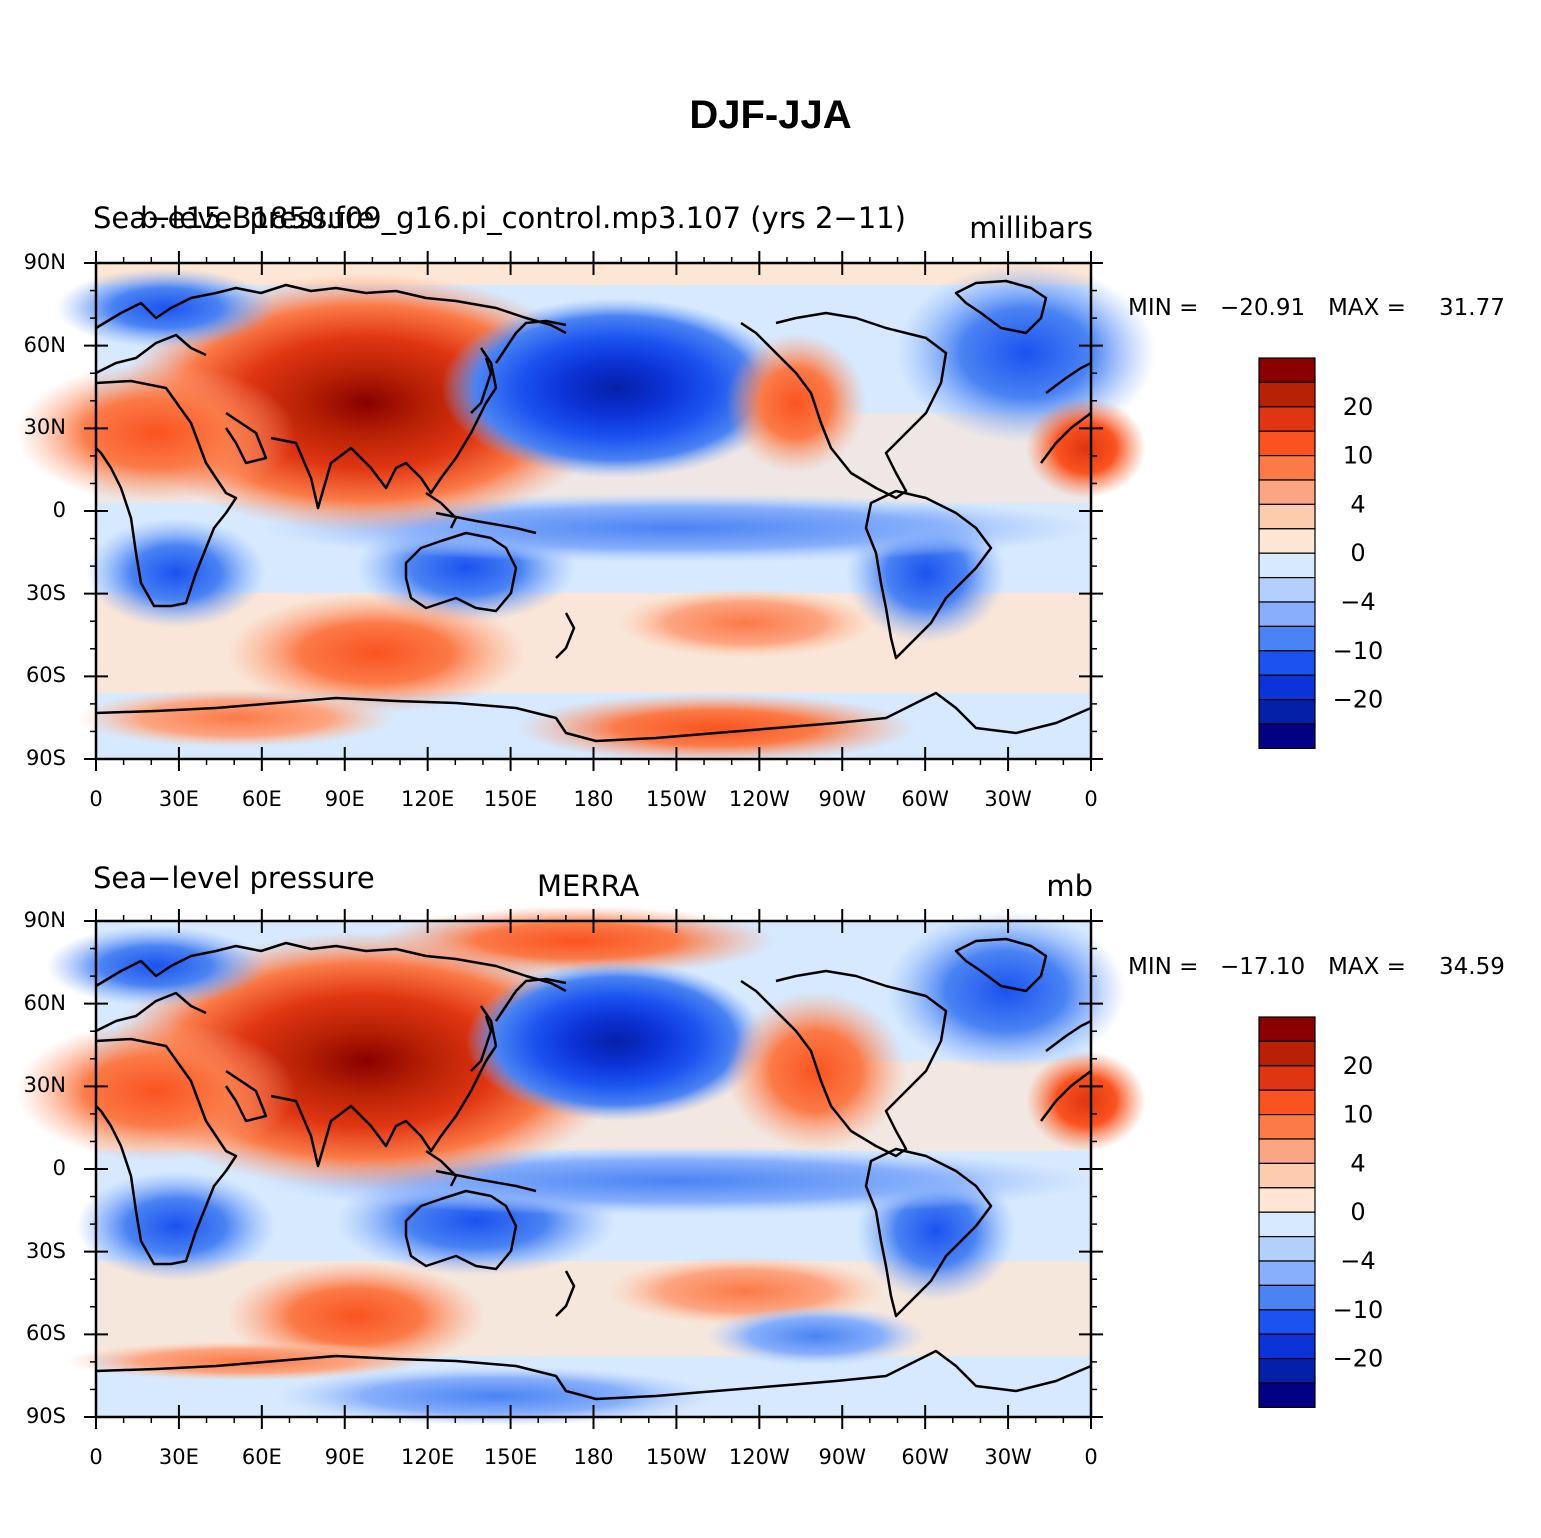 Image resolution: width=1541 pixels, height=1538 pixels. I want to click on panel-1-west-asia-high, so click(156, 433).